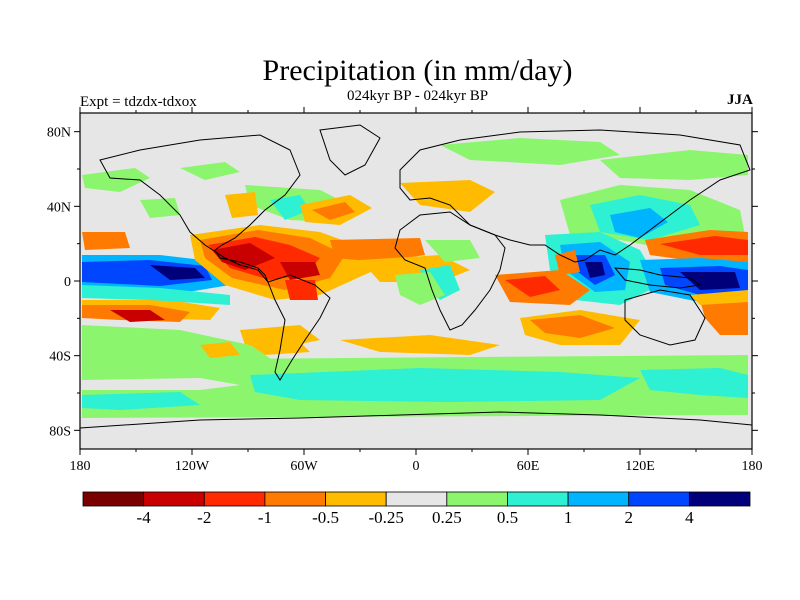  What do you see at coordinates (60, 357) in the screenshot?
I see `lat-tick-label: 40S` at bounding box center [60, 357].